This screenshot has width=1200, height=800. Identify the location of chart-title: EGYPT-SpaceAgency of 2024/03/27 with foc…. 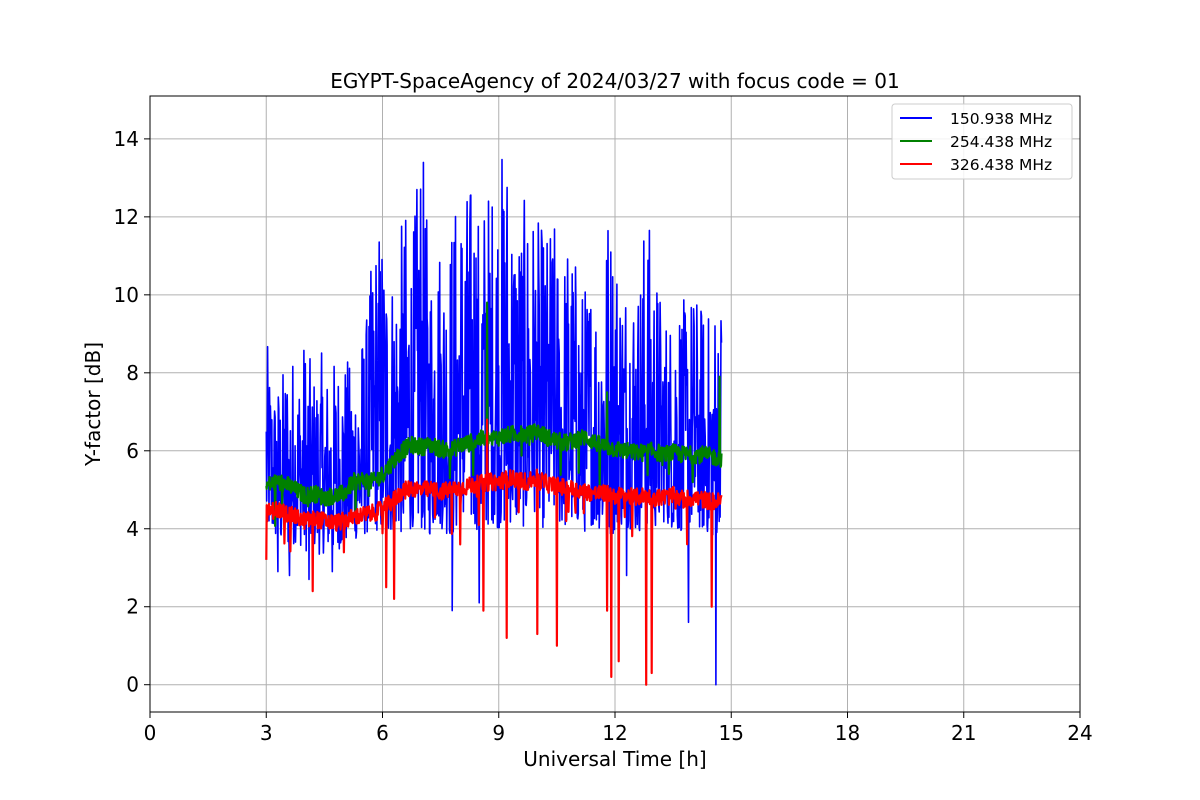
(614, 81).